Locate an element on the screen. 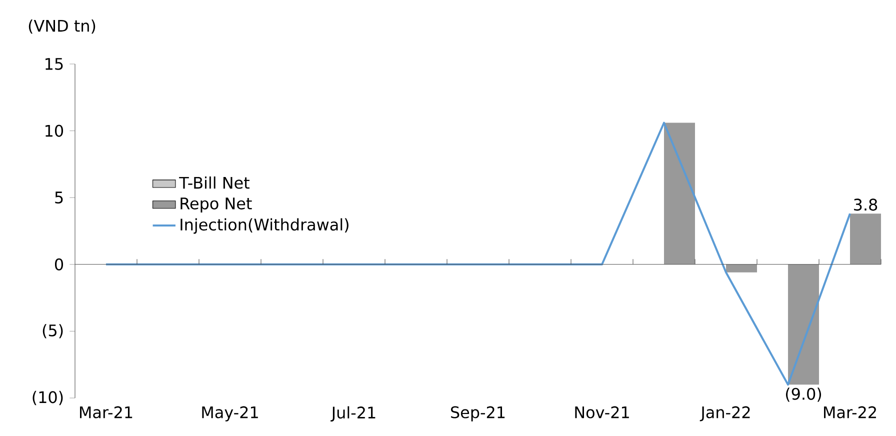 This screenshot has height=436, width=896. legend-label: T-Bill Net is located at coordinates (214, 182).